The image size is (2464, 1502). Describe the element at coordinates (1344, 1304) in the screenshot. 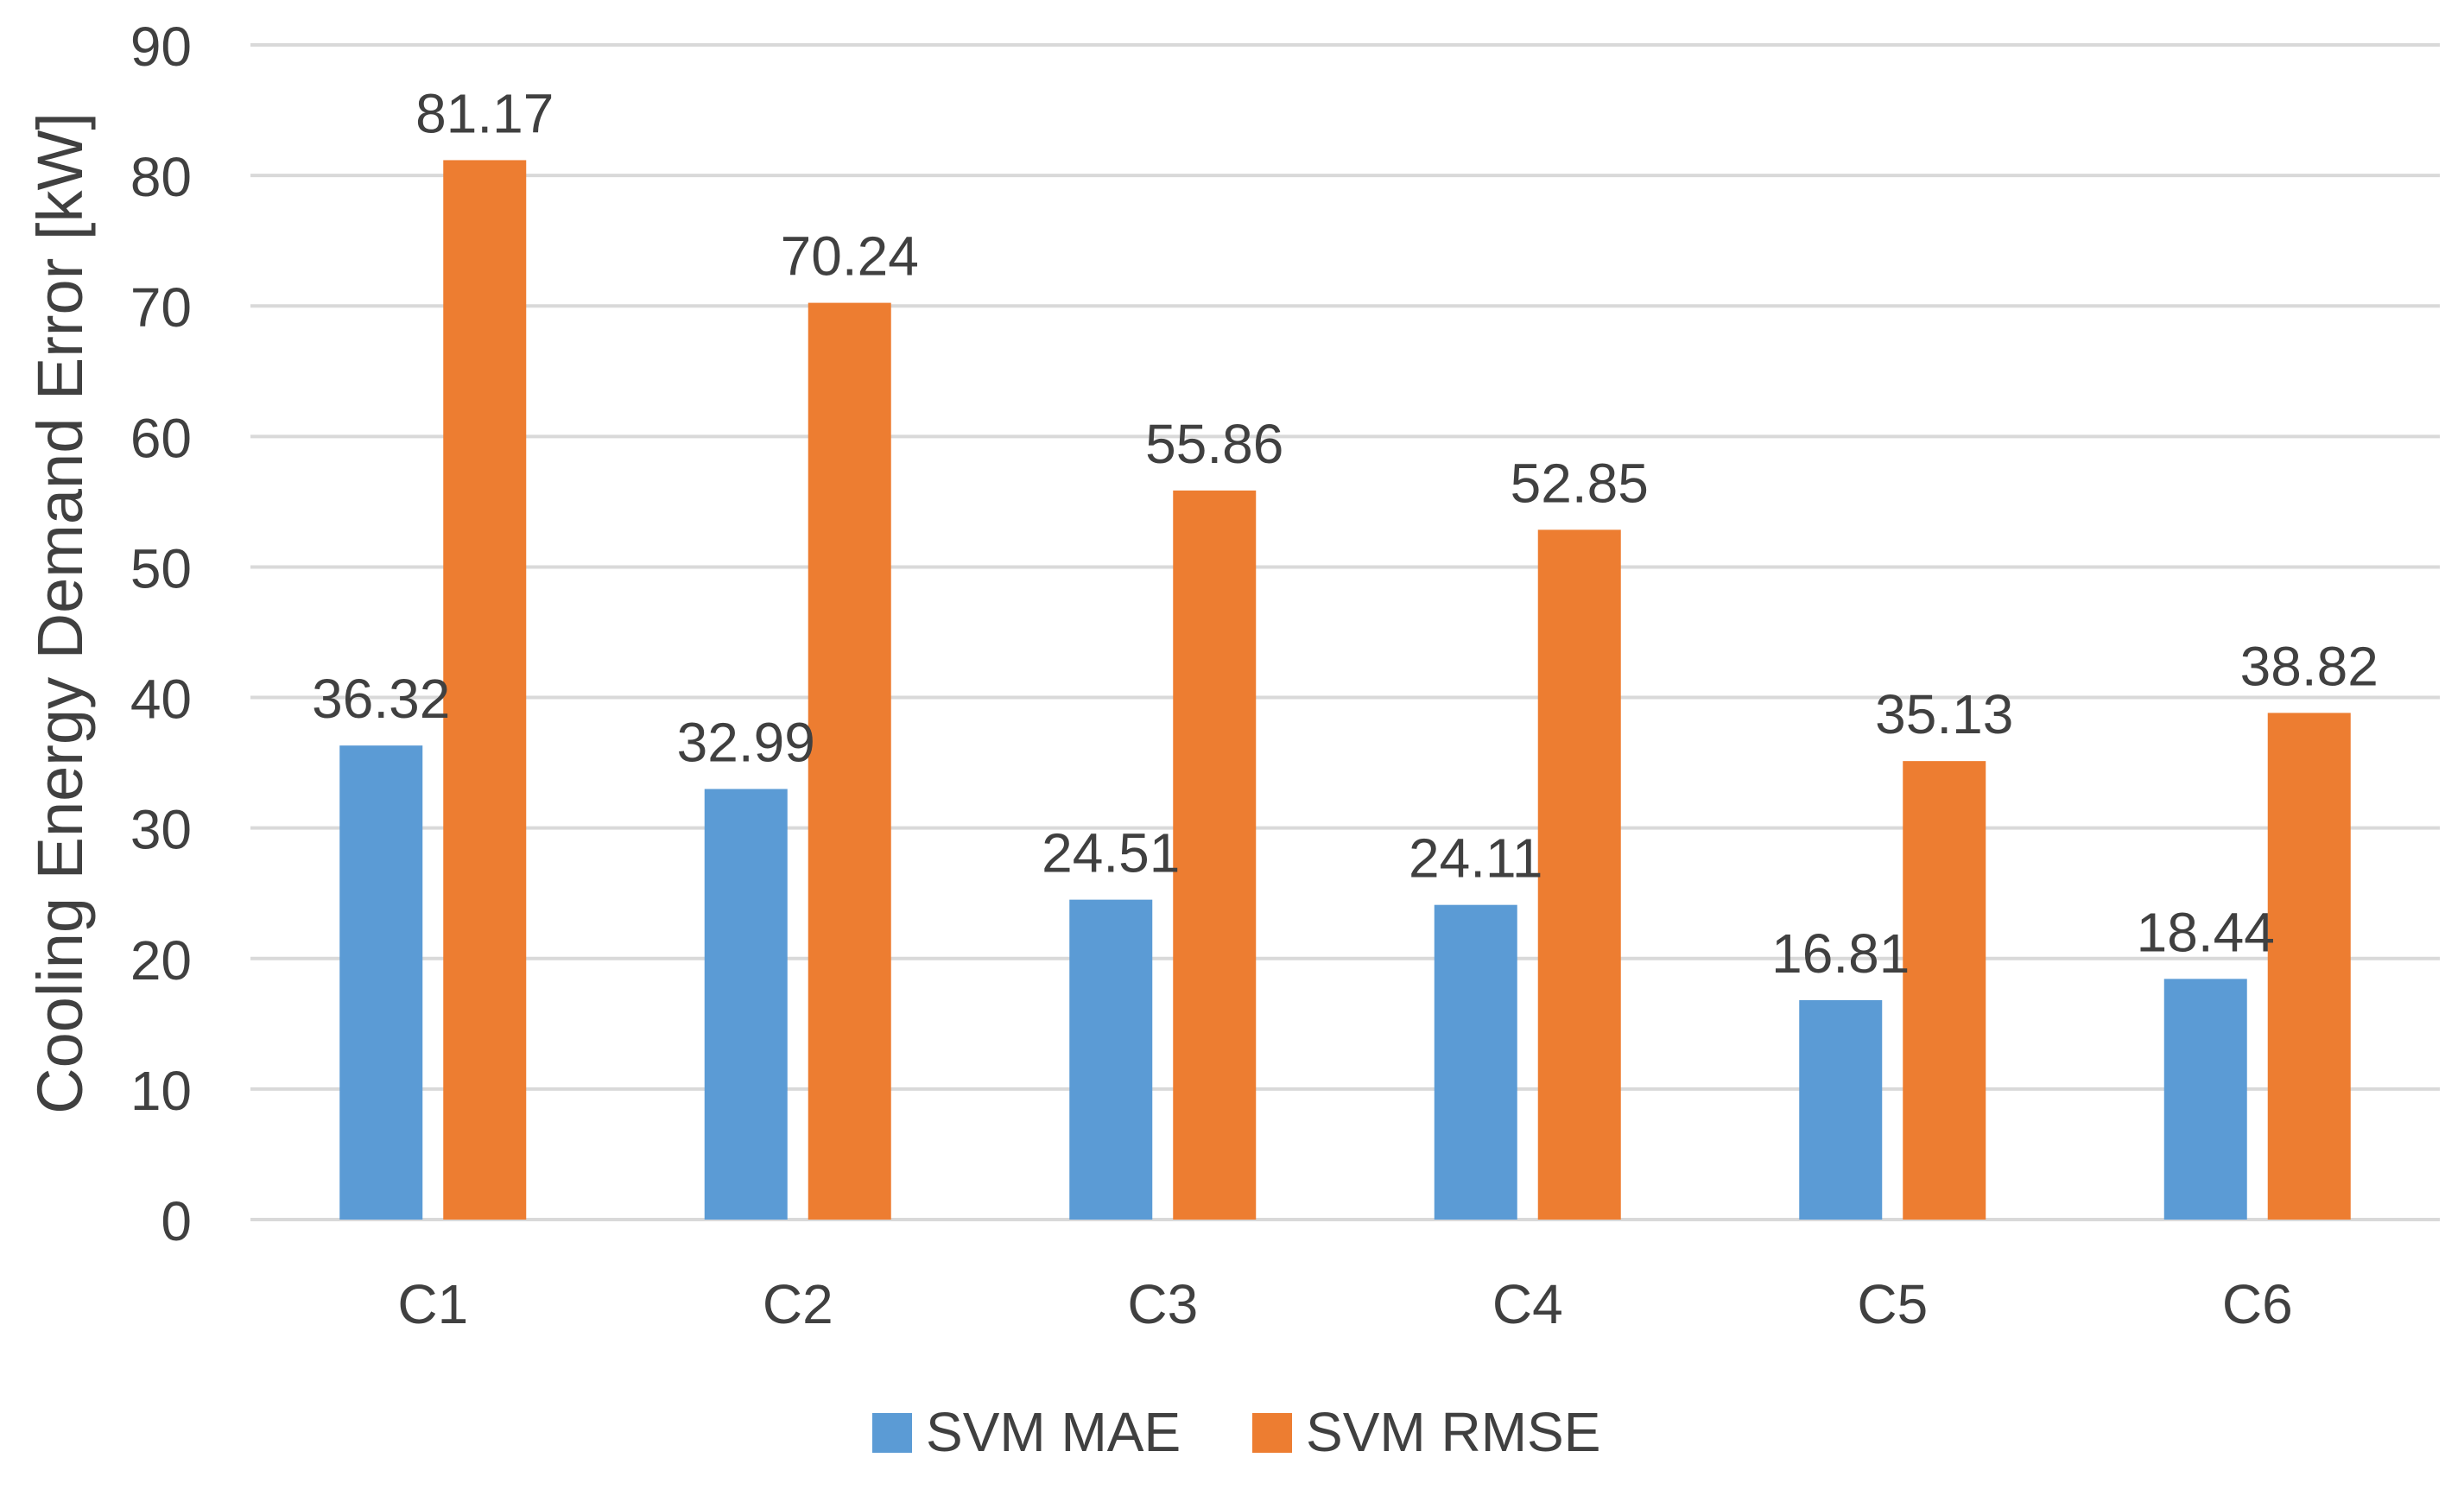

I see `x-axis-ticks: C1 C2 C3 C4 C5 C6` at that location.